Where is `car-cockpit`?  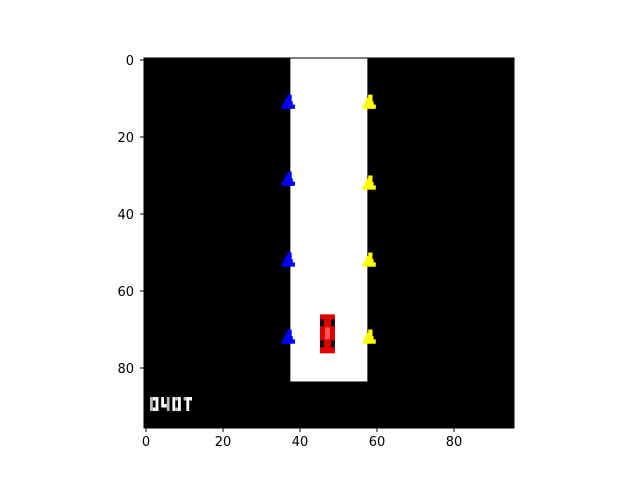
car-cockpit is located at coordinates (327, 333).